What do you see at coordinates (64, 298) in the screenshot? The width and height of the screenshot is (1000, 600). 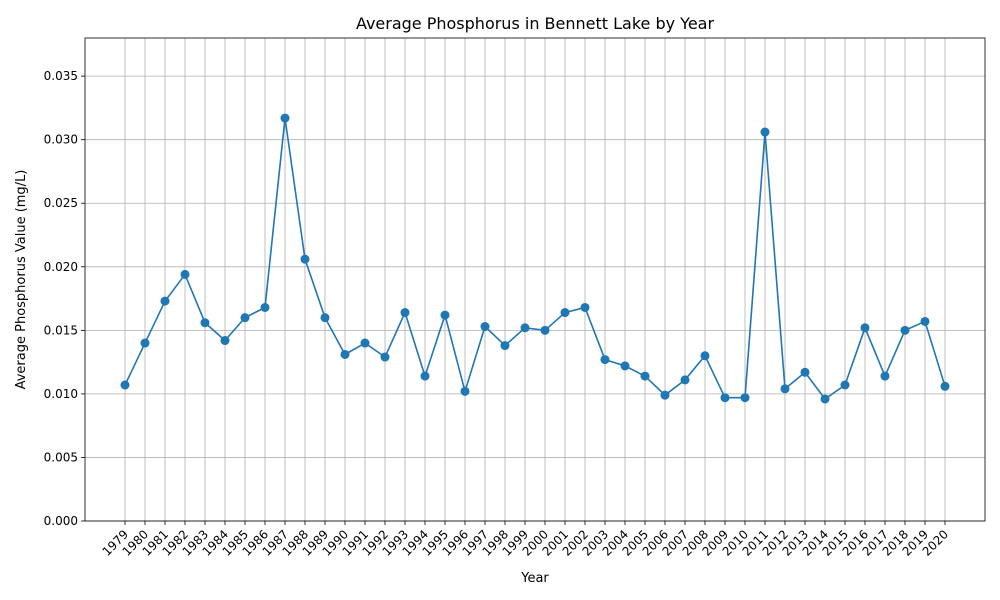 I see `y-axis: 0.000 0.005 0.010 0.015 0.020 0.025 0.030 0.035` at bounding box center [64, 298].